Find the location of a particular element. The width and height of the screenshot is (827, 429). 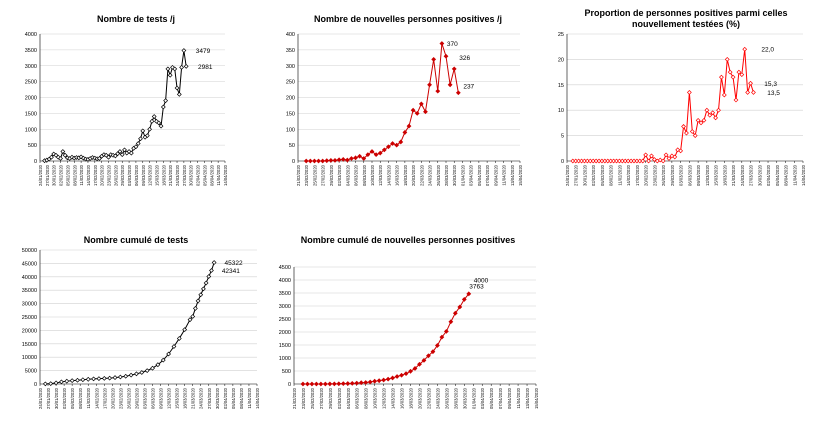

y-tick-label: 10 is located at coordinates (561, 111).